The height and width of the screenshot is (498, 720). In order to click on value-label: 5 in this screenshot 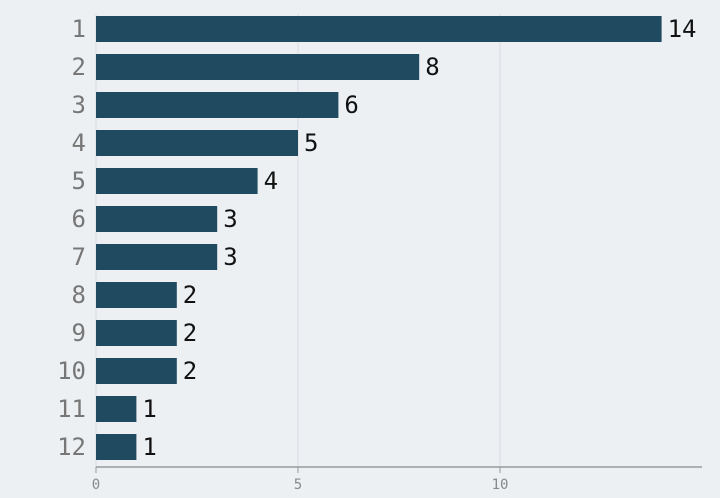, I will do `click(311, 143)`.